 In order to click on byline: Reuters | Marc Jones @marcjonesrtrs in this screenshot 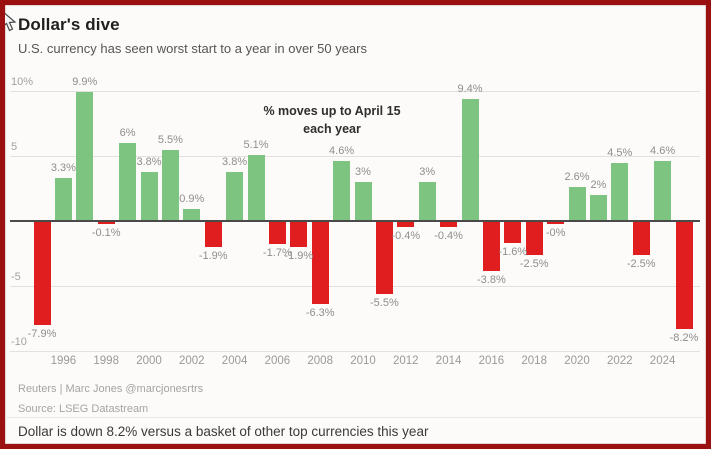, I will do `click(111, 389)`.